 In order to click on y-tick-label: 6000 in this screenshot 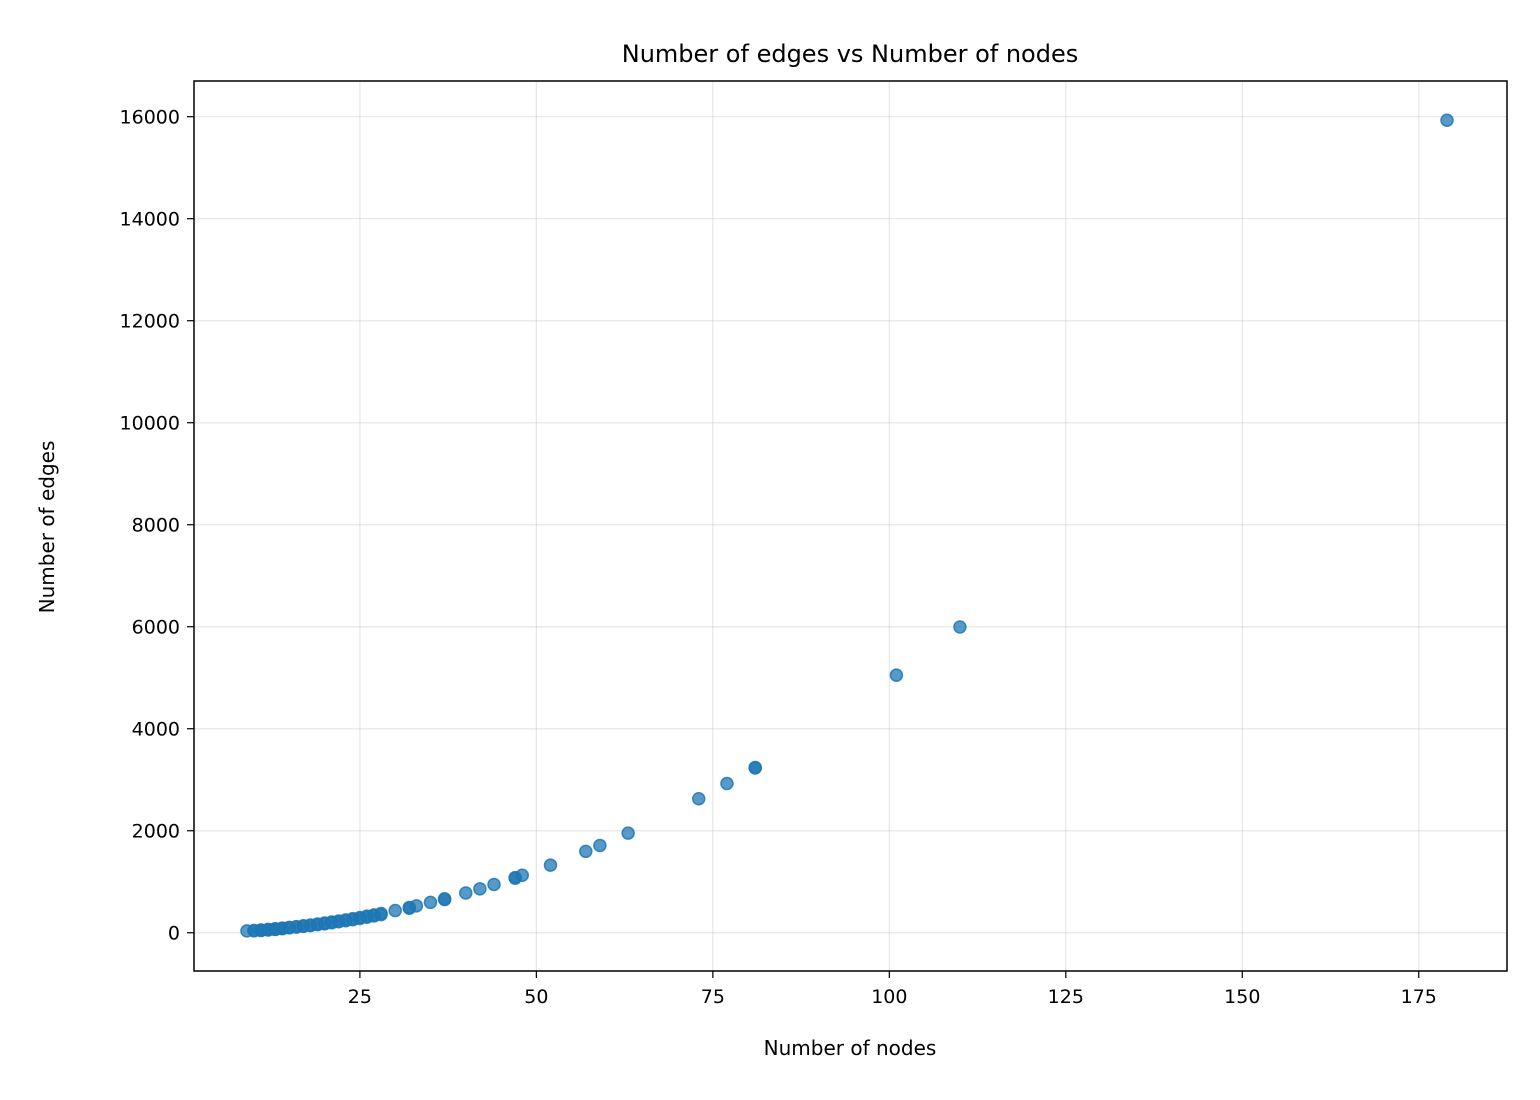, I will do `click(156, 628)`.